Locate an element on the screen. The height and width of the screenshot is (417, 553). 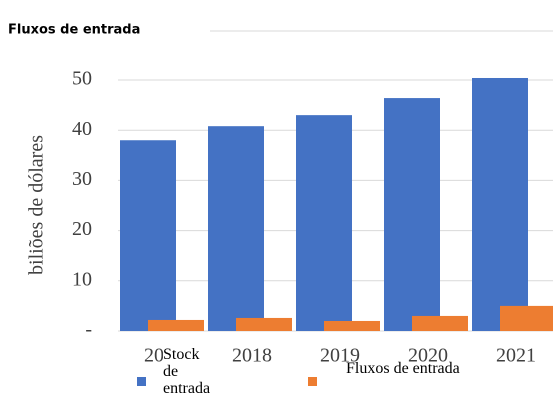
y-tick-label: - is located at coordinates (88, 330).